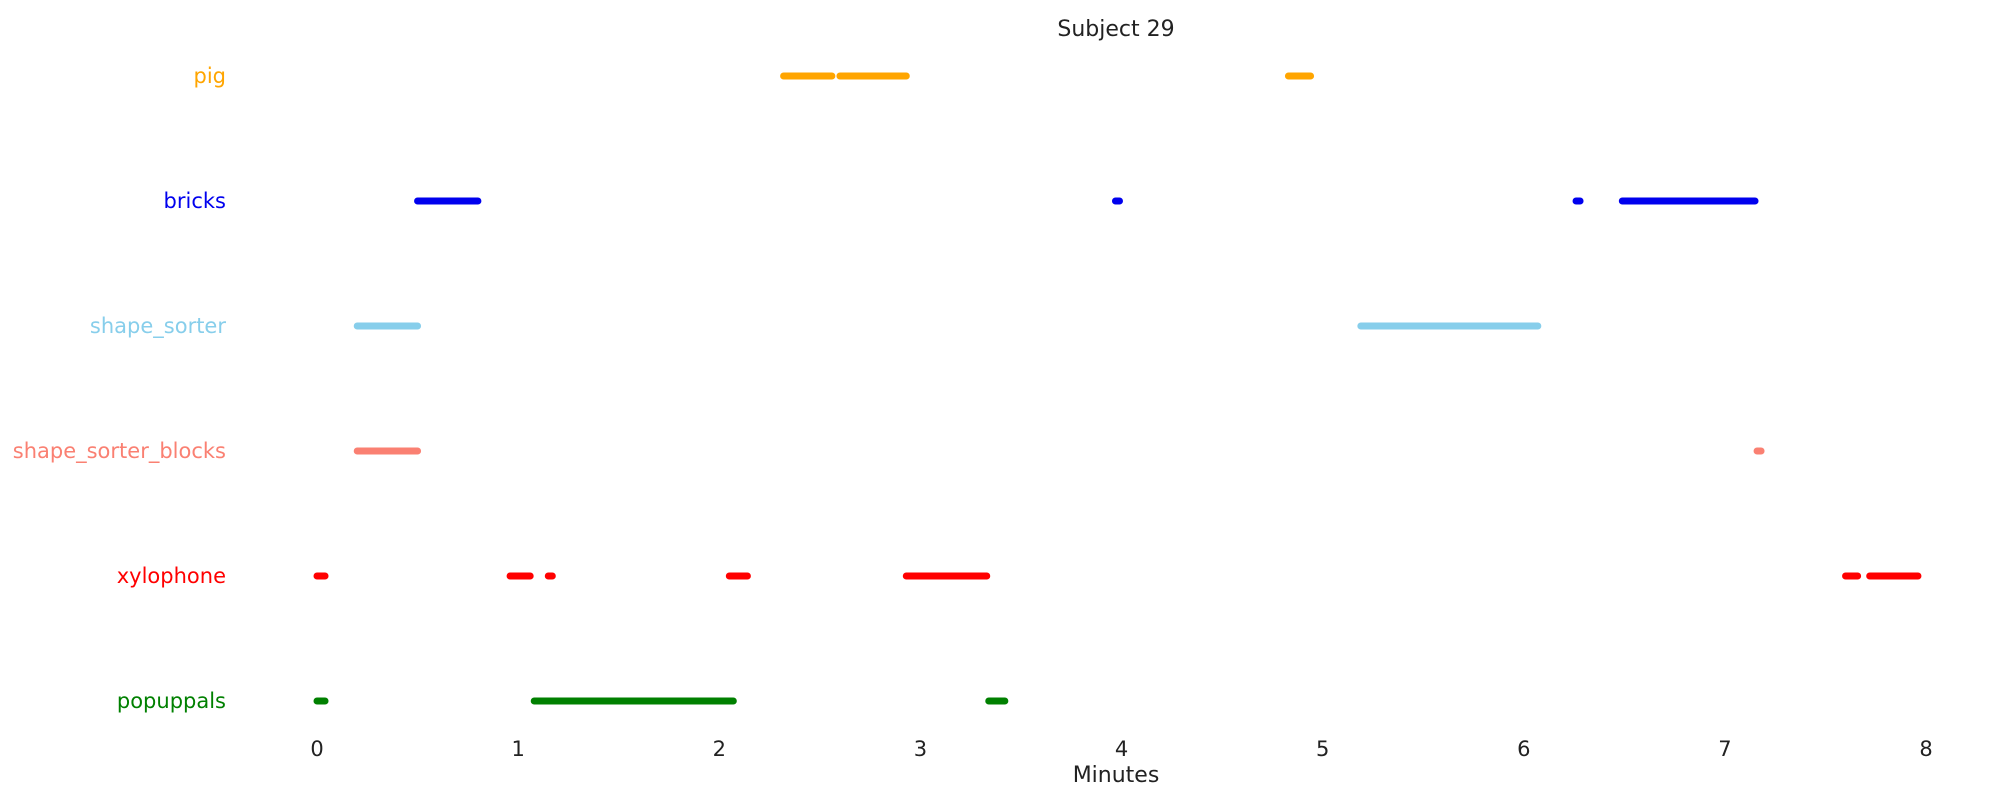 The height and width of the screenshot is (800, 2000). What do you see at coordinates (816, 326) in the screenshot?
I see `series-row-shape-sorter: shape_sorter` at bounding box center [816, 326].